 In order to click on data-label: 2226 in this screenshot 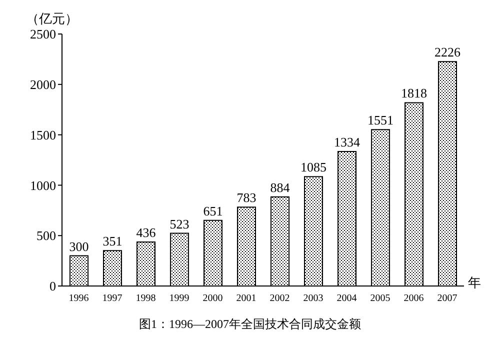, I will do `click(447, 52)`.